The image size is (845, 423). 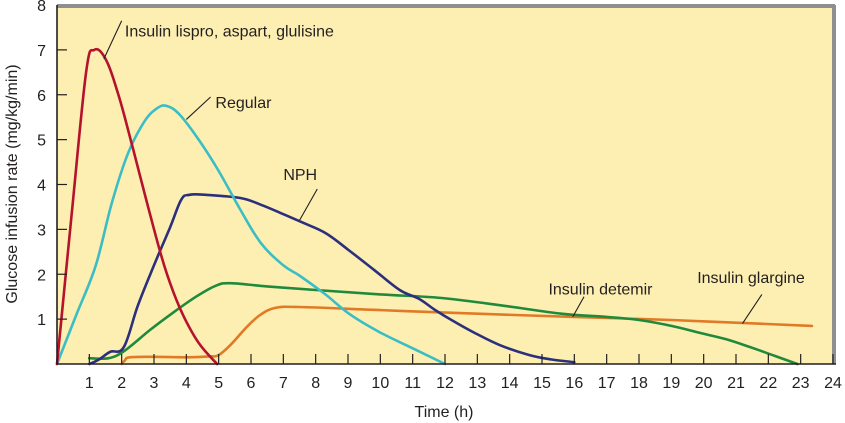 I want to click on x-tick-label: 11, so click(x=412, y=383).